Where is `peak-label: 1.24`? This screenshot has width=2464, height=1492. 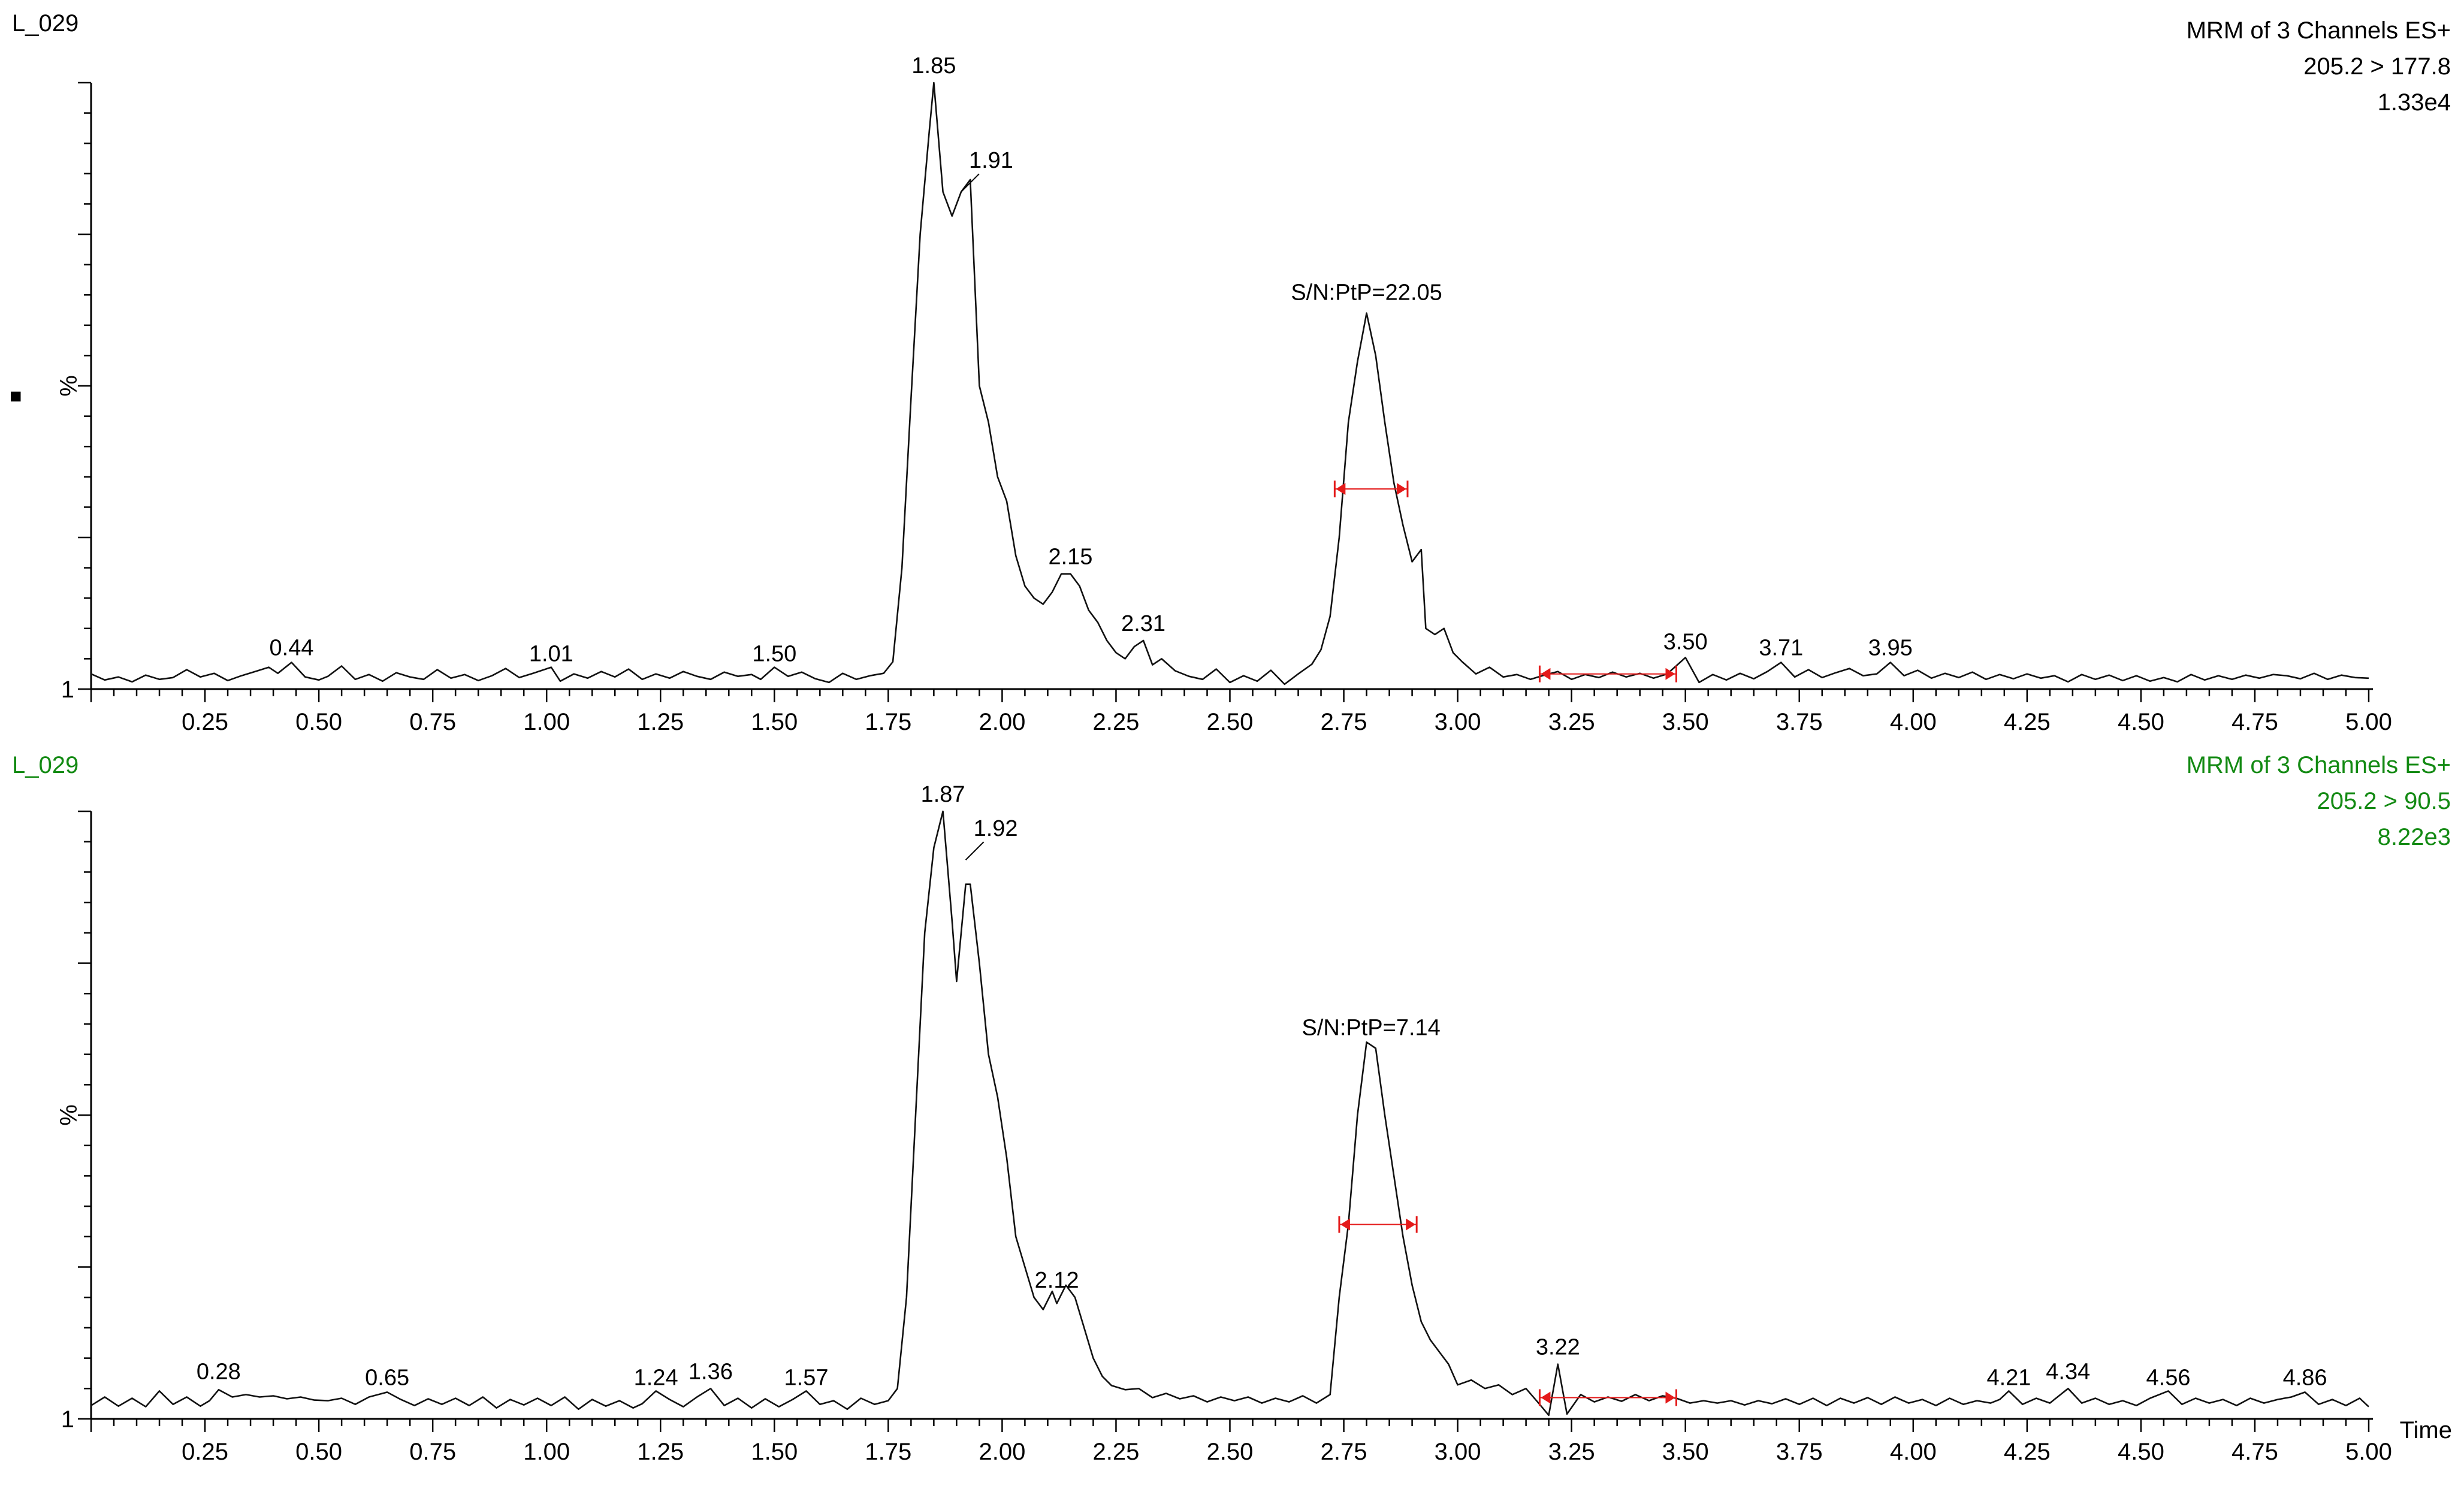
peak-label: 1.24 is located at coordinates (656, 1377).